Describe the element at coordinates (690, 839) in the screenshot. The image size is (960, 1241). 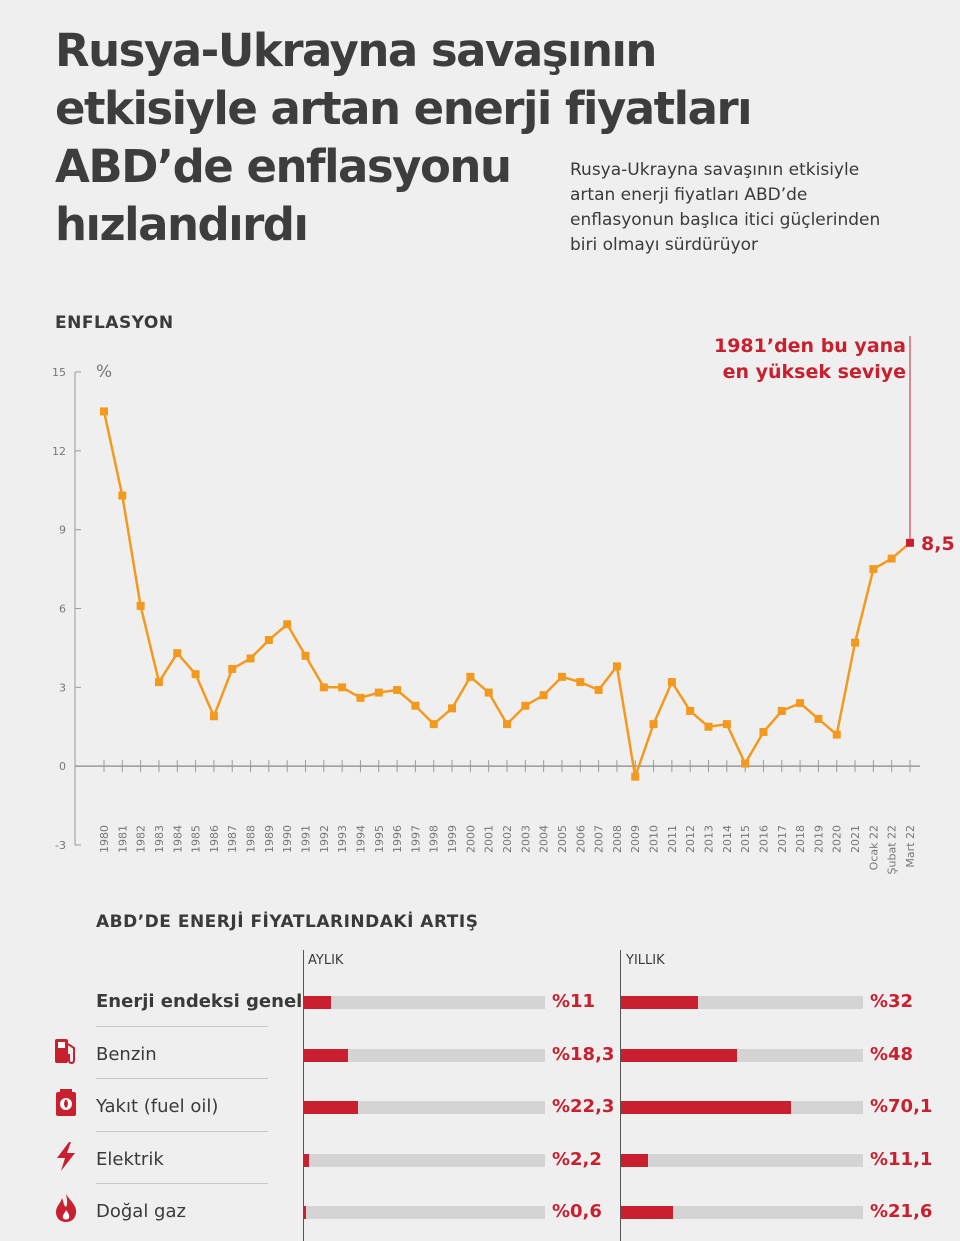
I see `x-tick-label: 2012` at that location.